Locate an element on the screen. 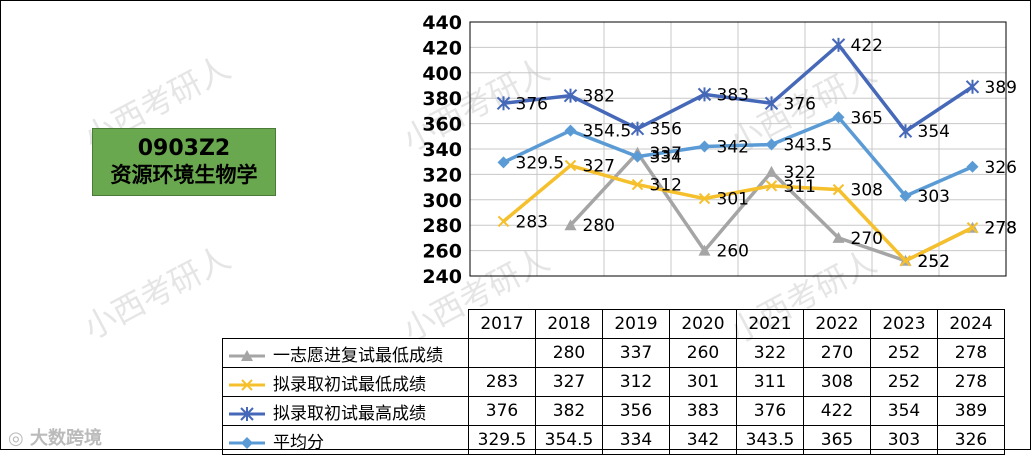 The image size is (1033, 455). table-value: 342 is located at coordinates (703, 440).